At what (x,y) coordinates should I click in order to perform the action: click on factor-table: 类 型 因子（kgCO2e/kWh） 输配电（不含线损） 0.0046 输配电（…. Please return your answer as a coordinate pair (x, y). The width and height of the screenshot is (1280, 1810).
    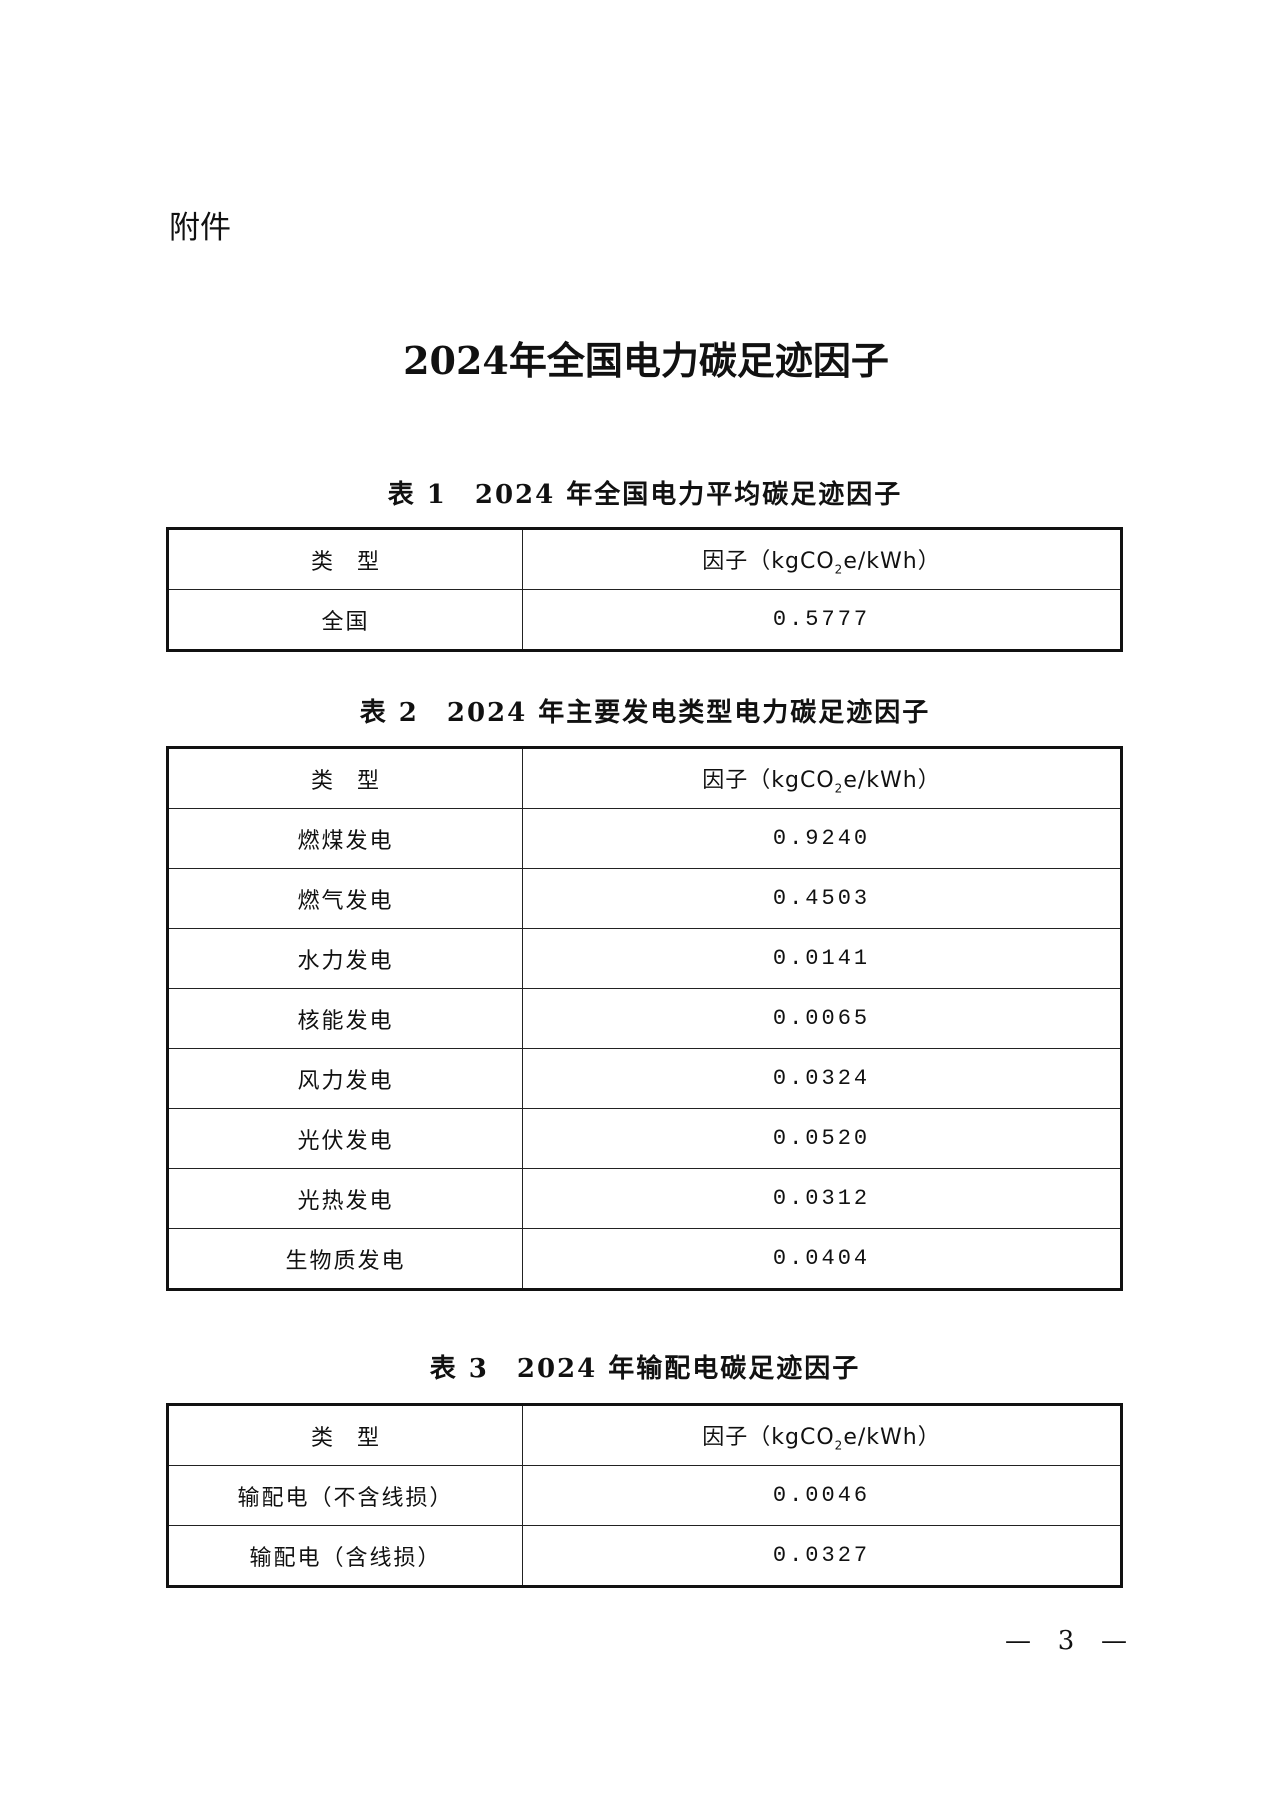
    Looking at the image, I should click on (644, 1495).